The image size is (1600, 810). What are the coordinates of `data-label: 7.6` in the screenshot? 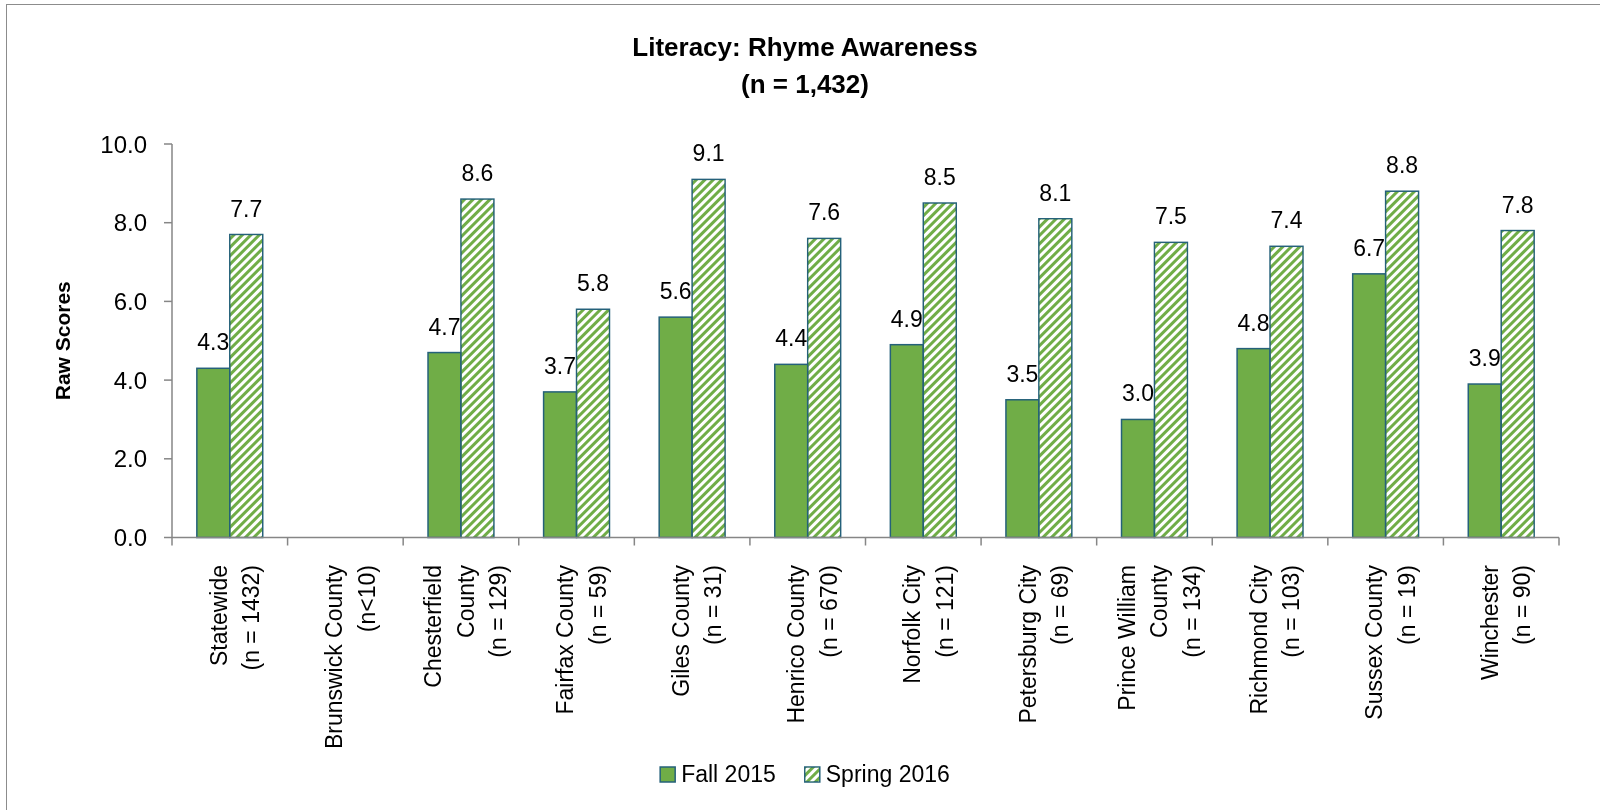 It's located at (824, 212).